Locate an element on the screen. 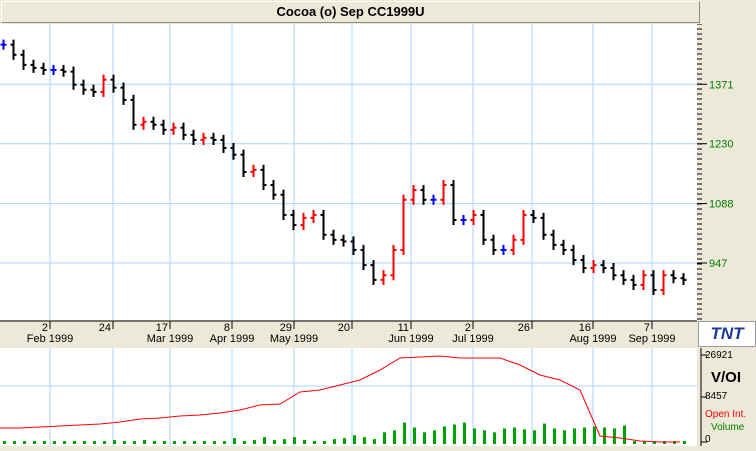  price-scale: 1371 1230 1088 947 is located at coordinates (726, 171).